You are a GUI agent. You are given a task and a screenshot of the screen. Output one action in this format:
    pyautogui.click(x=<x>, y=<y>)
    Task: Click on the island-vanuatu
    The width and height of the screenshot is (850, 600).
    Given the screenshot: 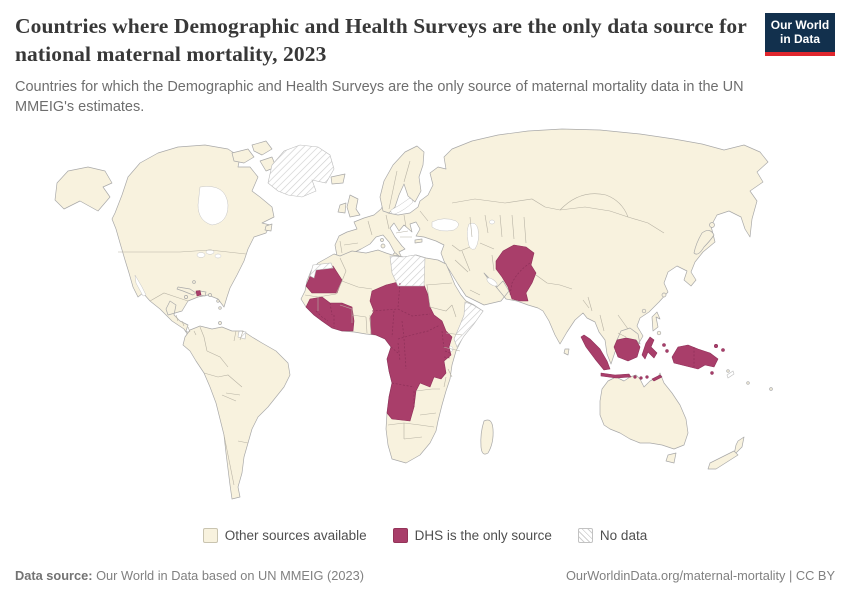 What is the action you would take?
    pyautogui.click(x=748, y=383)
    